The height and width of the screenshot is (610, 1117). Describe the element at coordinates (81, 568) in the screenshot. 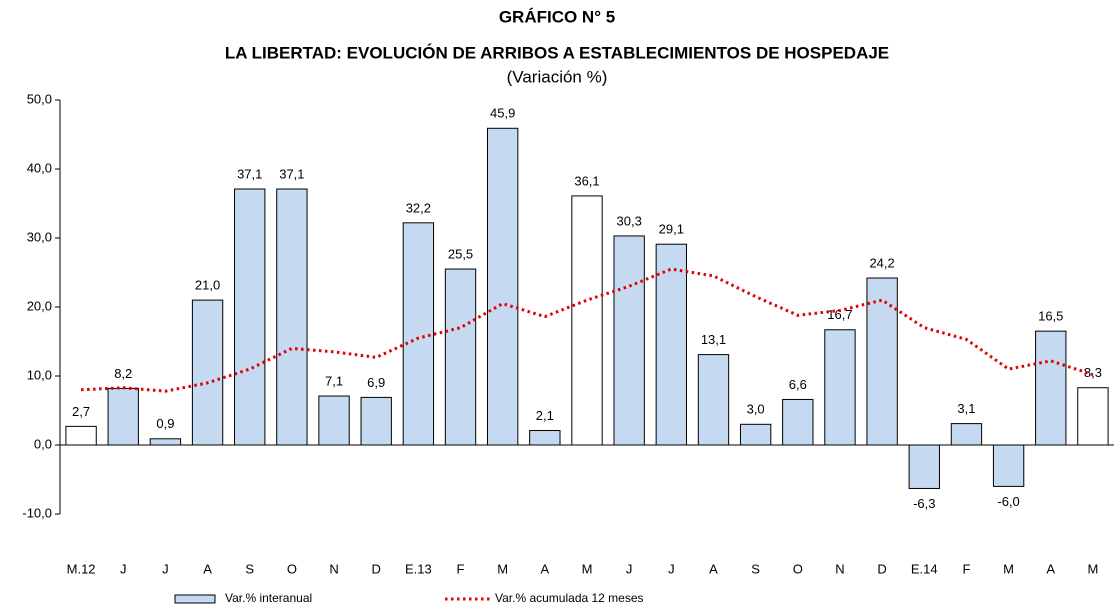

I see `x-tick-label: M.12` at that location.